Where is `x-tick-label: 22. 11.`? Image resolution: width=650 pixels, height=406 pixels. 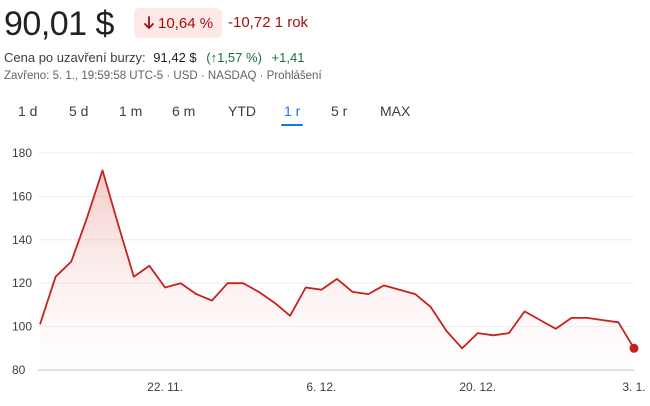
x-tick-label: 22. 11. is located at coordinates (165, 387).